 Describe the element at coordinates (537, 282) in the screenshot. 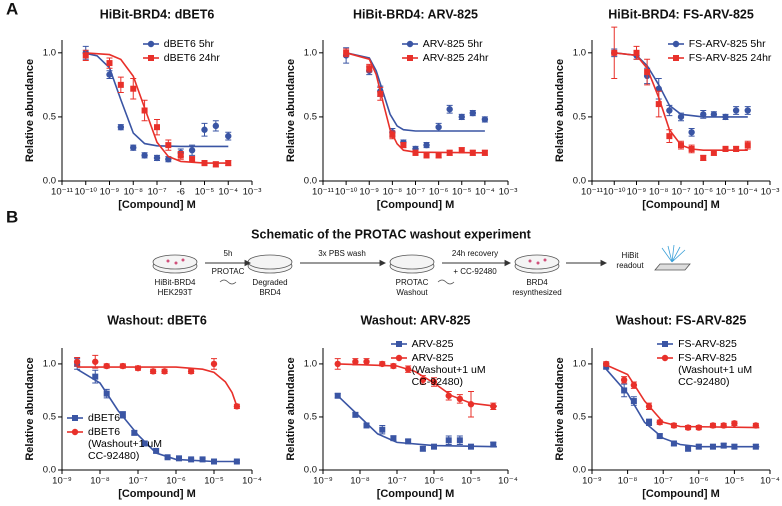

I see `step-label: BRD4` at that location.